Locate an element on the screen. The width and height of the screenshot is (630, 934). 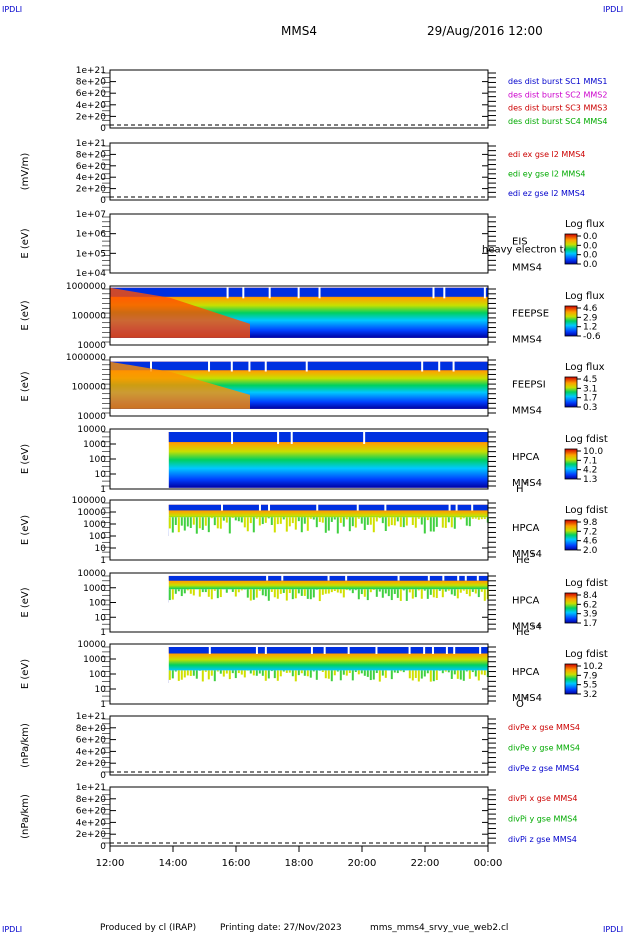
y-tick-label: 0 is located at coordinates (103, 201).